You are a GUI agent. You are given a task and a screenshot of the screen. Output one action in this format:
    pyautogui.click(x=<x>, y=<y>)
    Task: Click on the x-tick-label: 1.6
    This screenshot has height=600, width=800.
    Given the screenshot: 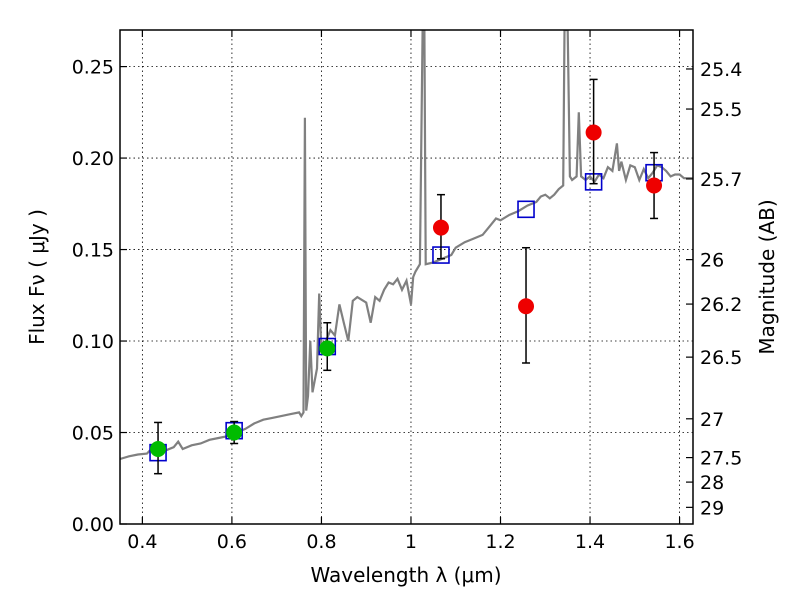 What is the action you would take?
    pyautogui.click(x=679, y=542)
    